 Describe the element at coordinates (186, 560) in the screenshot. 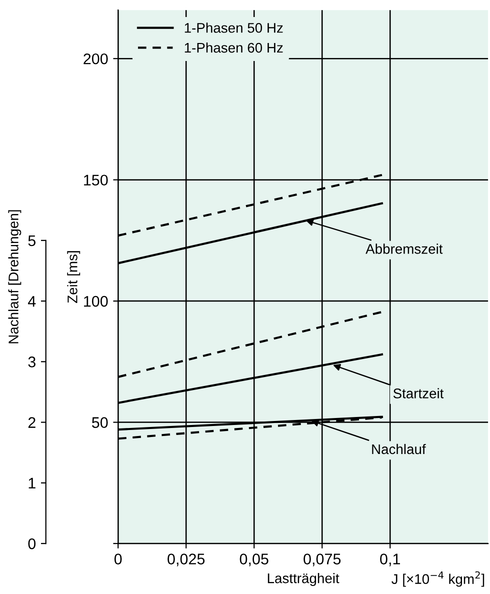

I see `x-tick-label: 0,025` at that location.